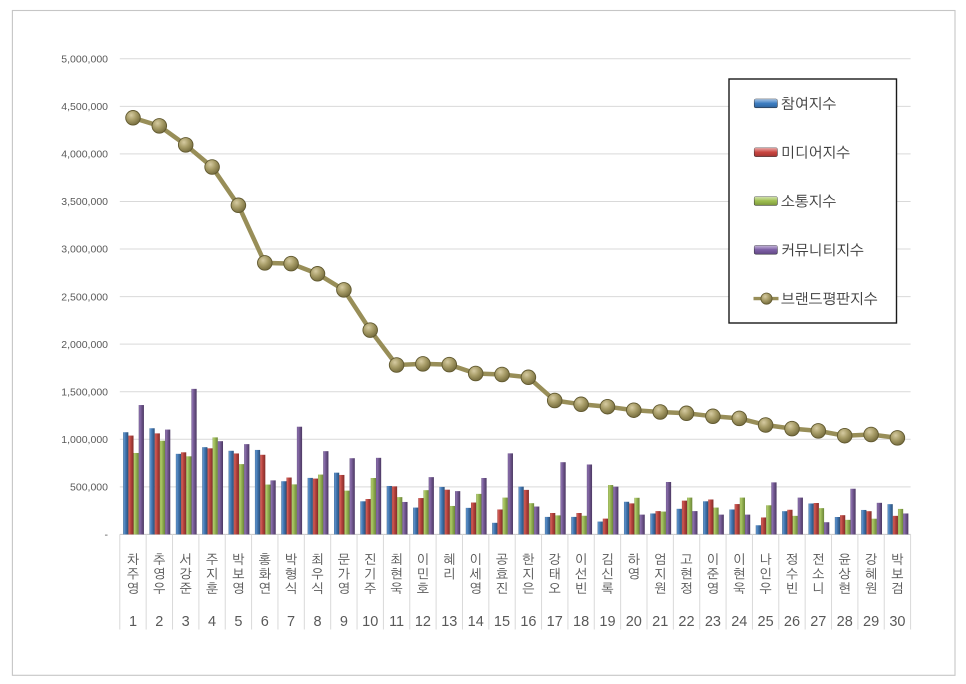  What do you see at coordinates (660, 622) in the screenshot?
I see `svg-text: 21` at bounding box center [660, 622].